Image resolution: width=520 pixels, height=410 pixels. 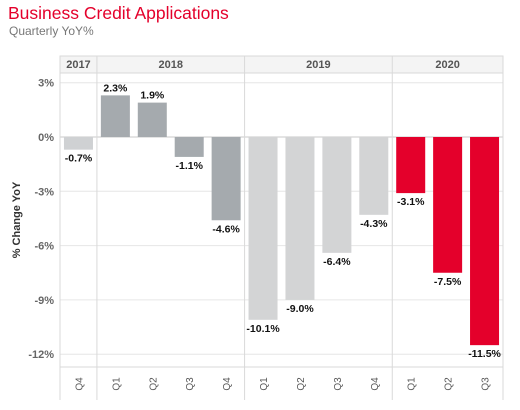 What do you see at coordinates (374, 224) in the screenshot?
I see `data-label: -4.3%` at bounding box center [374, 224].